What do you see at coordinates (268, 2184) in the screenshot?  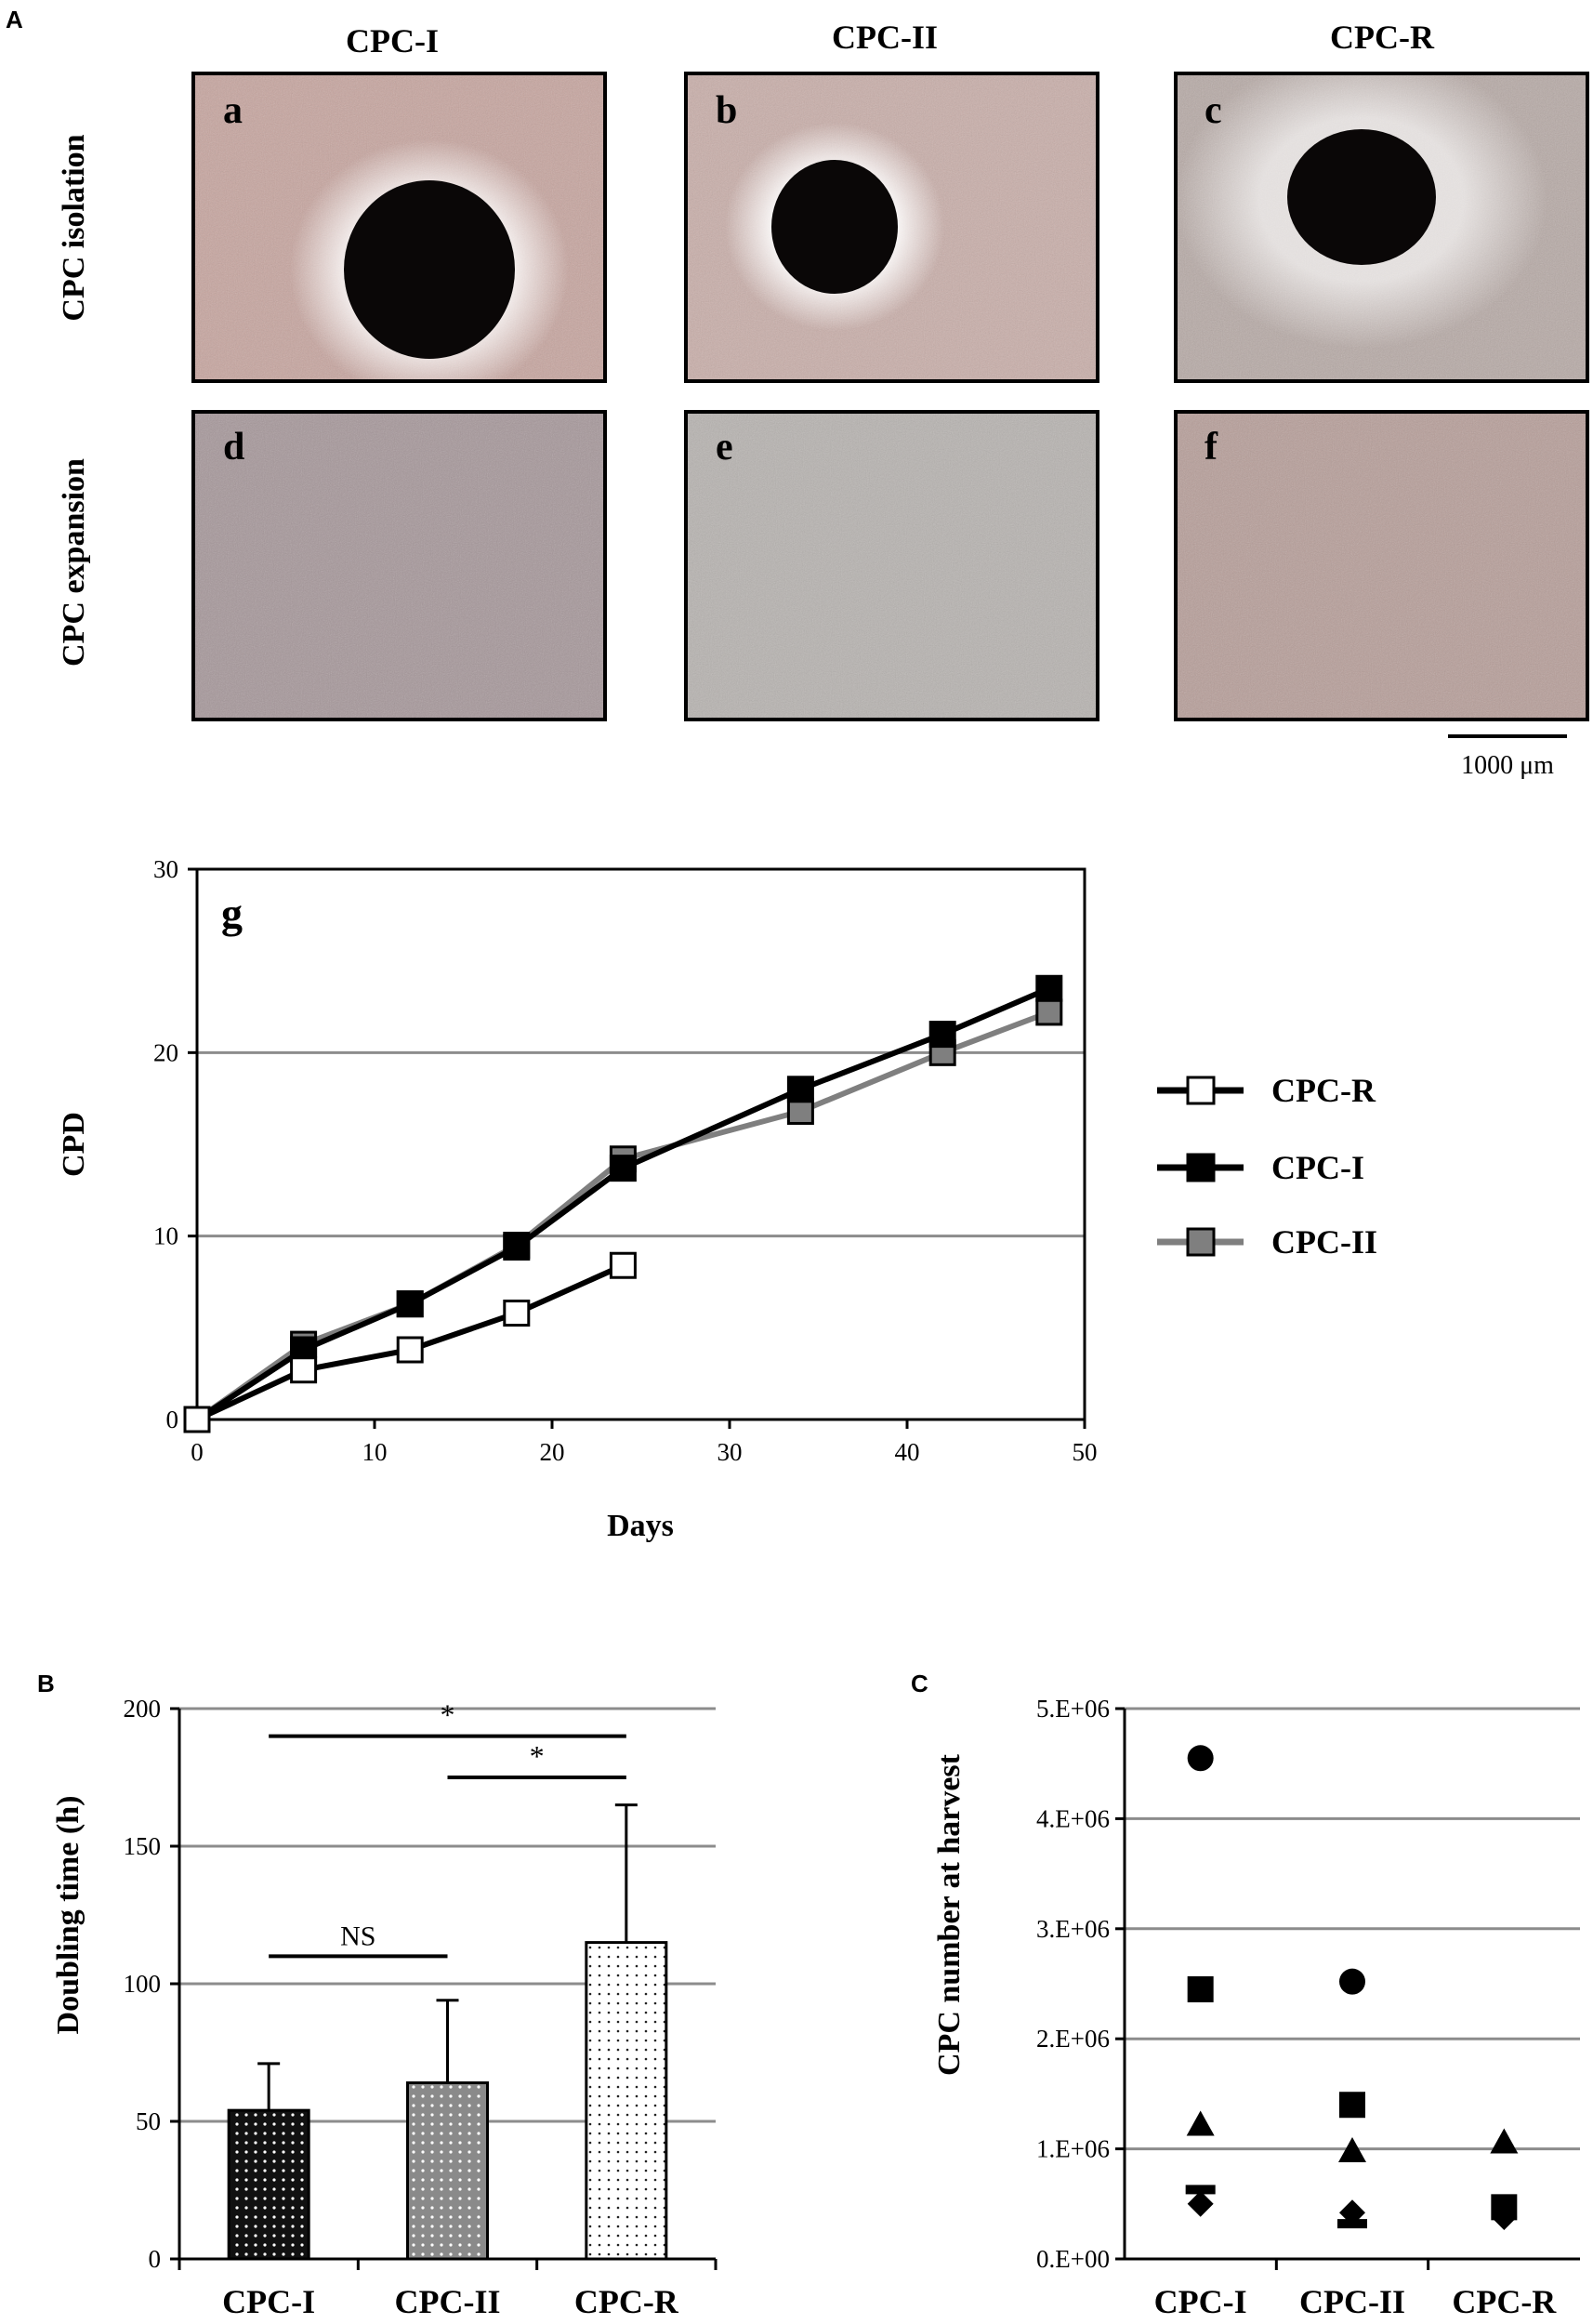 I see `bar-cpc-i` at bounding box center [268, 2184].